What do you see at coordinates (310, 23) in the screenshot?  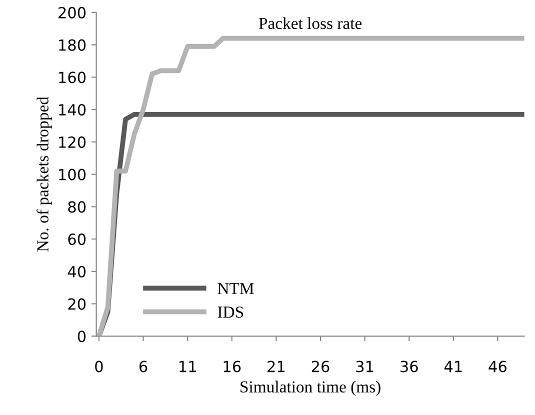 I see `chart-title: Packet loss rate` at bounding box center [310, 23].